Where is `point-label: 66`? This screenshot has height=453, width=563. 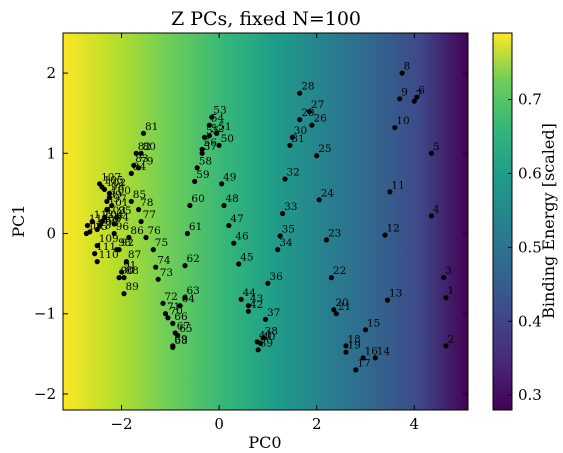
point-label: 66 is located at coordinates (181, 317).